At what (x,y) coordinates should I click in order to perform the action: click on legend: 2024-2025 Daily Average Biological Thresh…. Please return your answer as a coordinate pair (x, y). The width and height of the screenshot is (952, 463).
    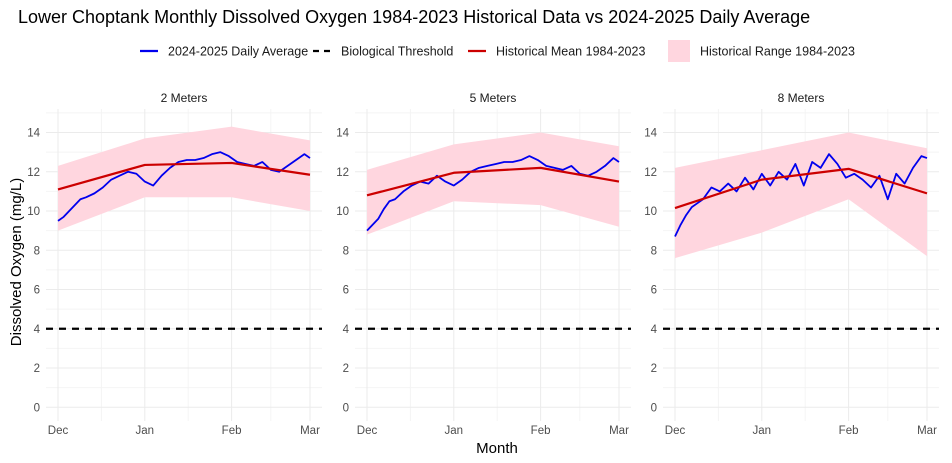
    Looking at the image, I should click on (497, 51).